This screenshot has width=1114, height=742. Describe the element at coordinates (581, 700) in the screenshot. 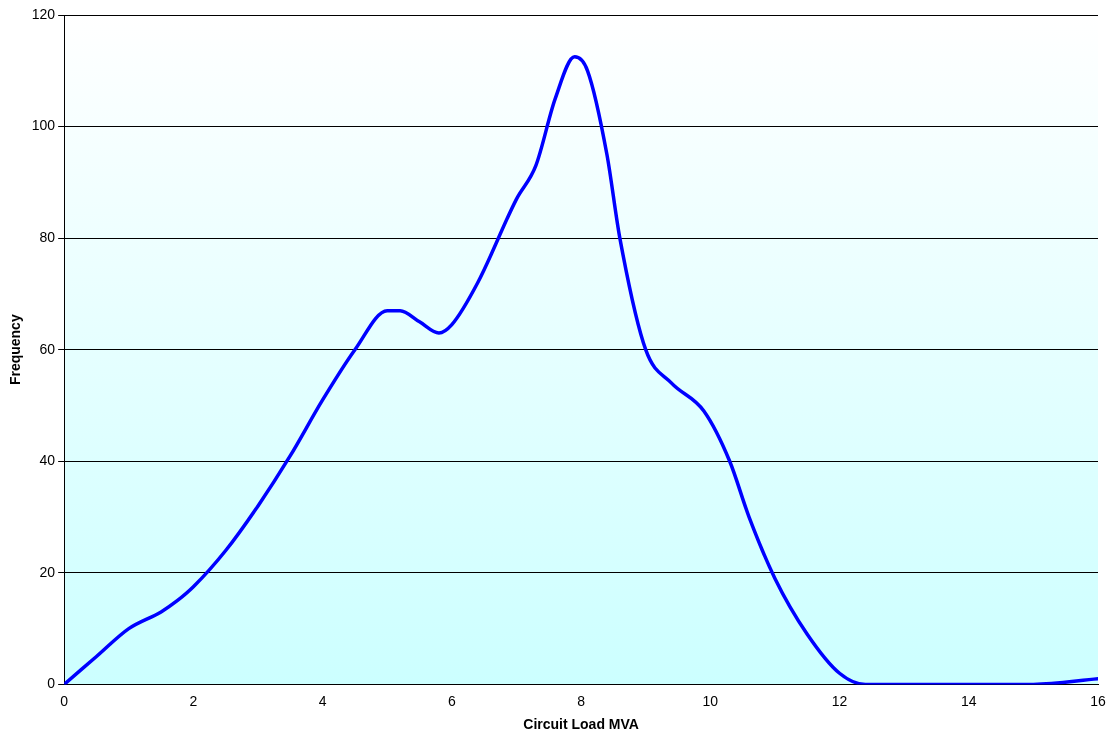

I see `x-tick-label: 8` at that location.